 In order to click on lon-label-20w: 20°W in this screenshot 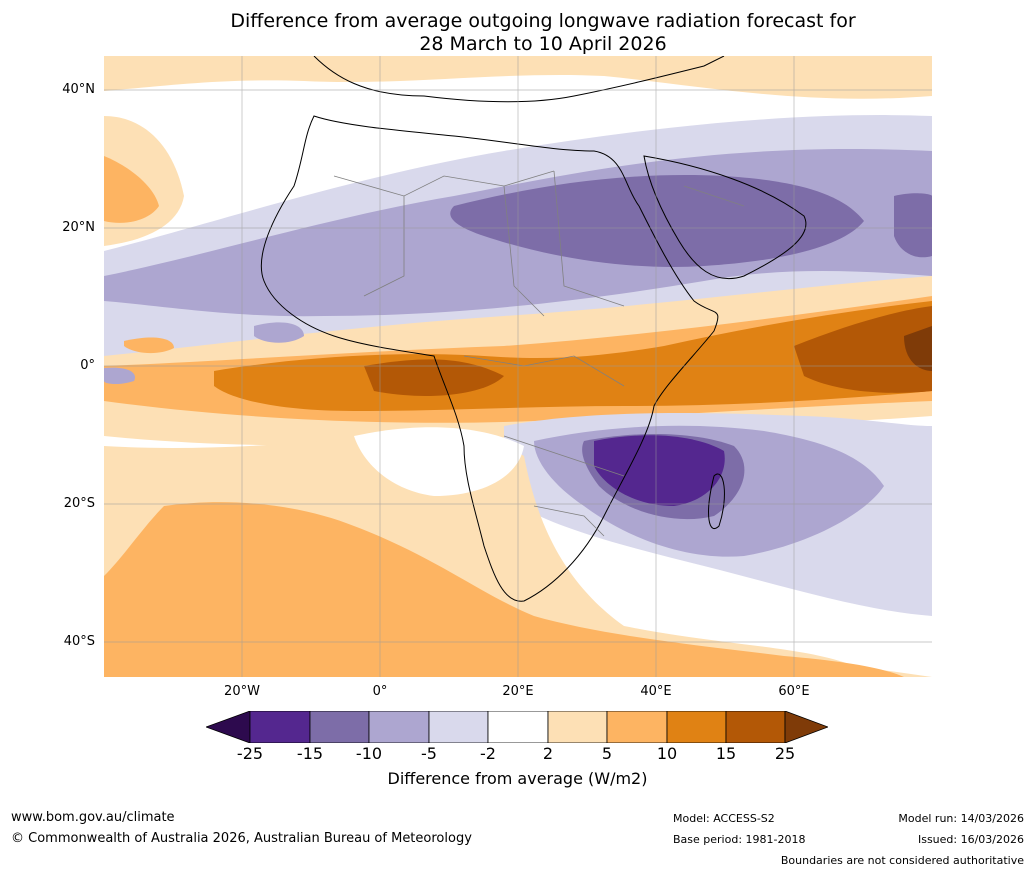, I will do `click(242, 691)`.